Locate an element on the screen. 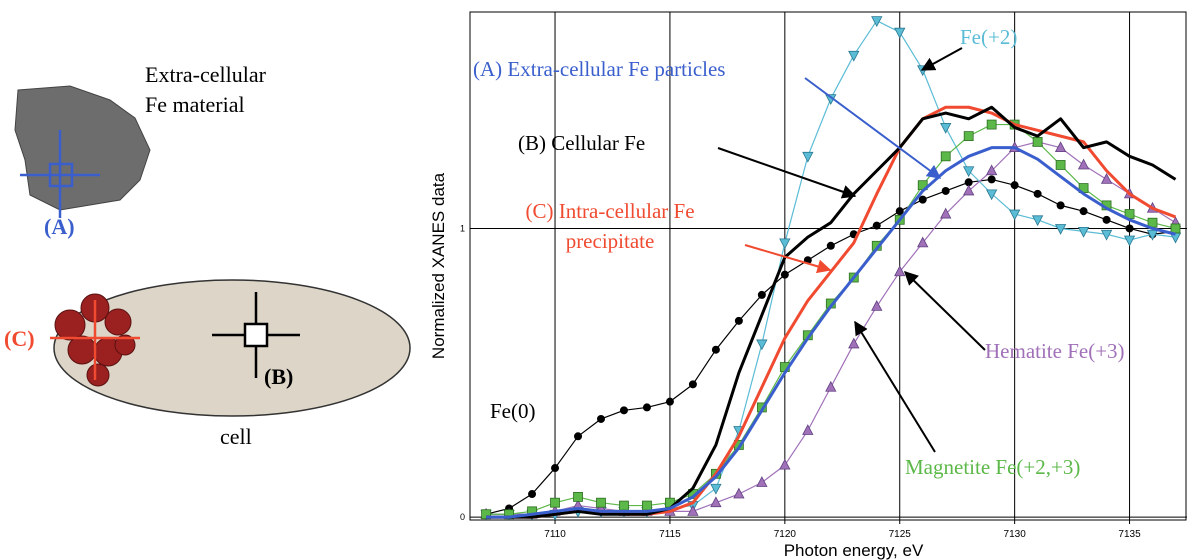  annotation: Fe(+2) is located at coordinates (989, 37).